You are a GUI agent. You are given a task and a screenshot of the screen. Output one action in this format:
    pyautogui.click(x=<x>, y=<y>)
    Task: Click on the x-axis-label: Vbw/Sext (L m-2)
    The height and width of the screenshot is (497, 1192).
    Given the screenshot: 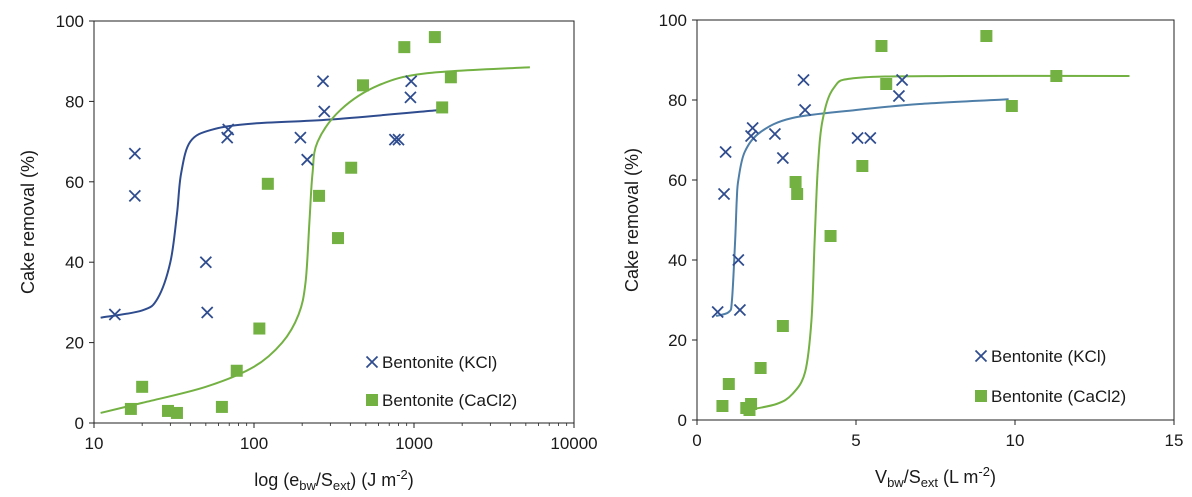 What is the action you would take?
    pyautogui.click(x=935, y=477)
    